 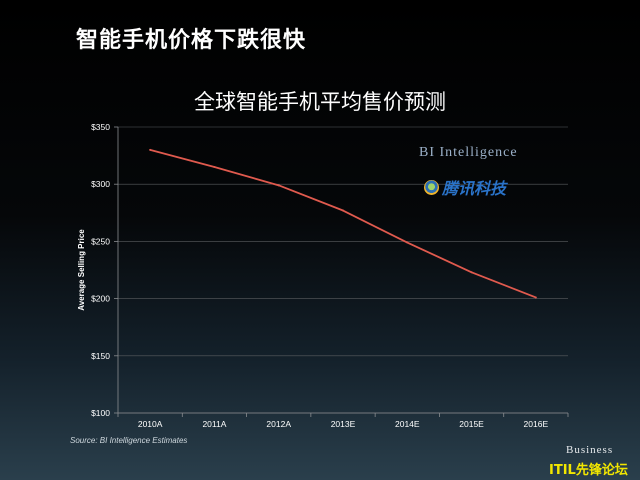 I want to click on y-tick-label: $250, so click(x=100, y=241).